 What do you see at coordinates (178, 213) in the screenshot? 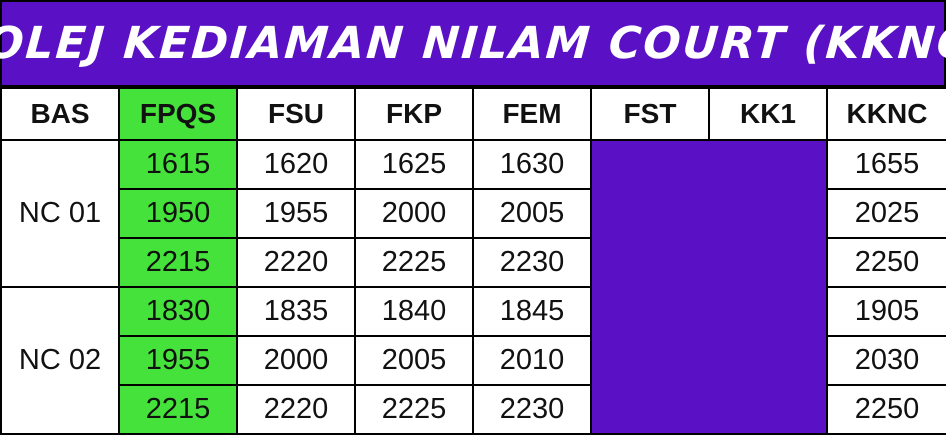
I see `cell-fpqs: 1950` at bounding box center [178, 213].